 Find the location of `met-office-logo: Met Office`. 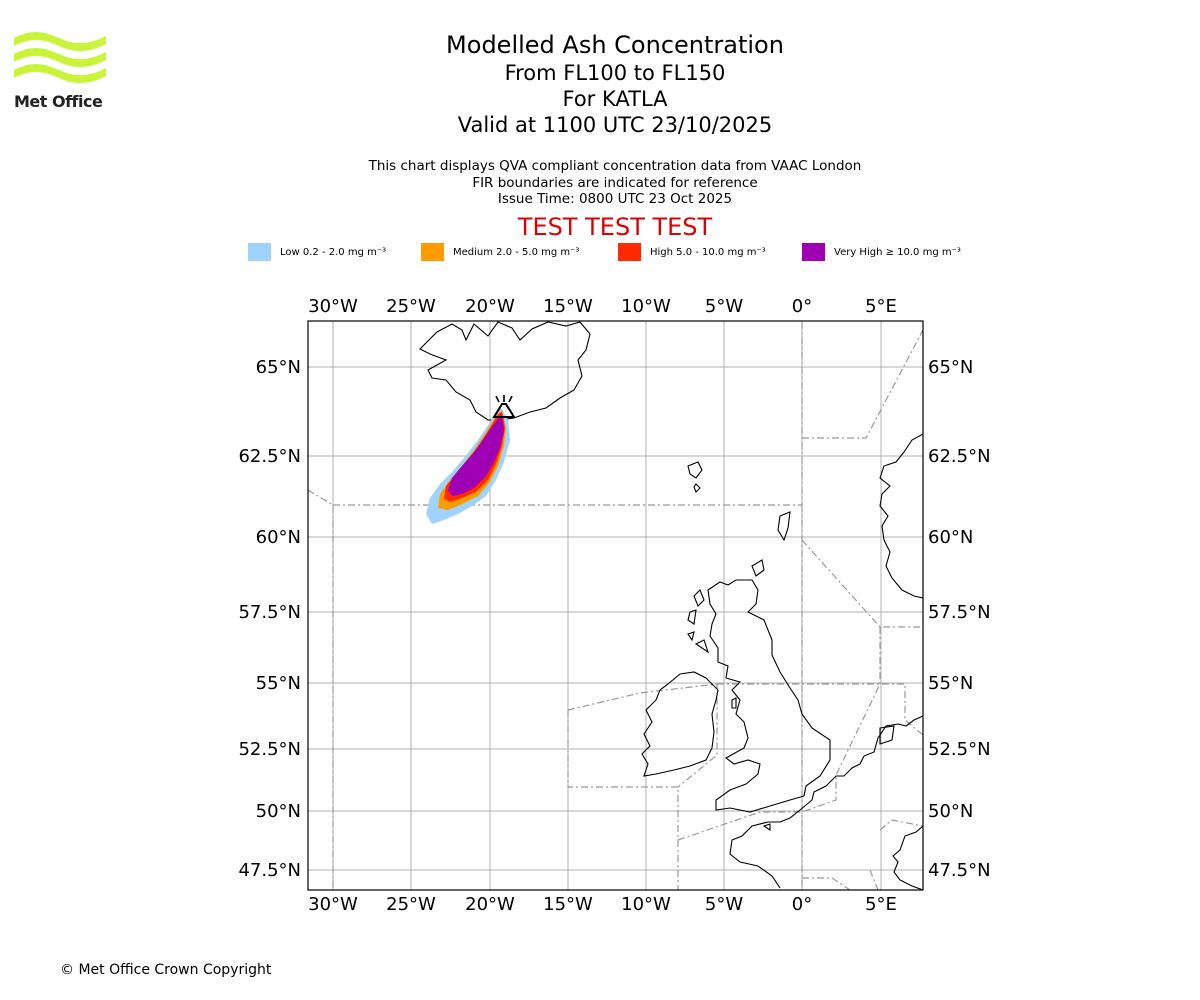

met-office-logo: Met Office is located at coordinates (61, 71).